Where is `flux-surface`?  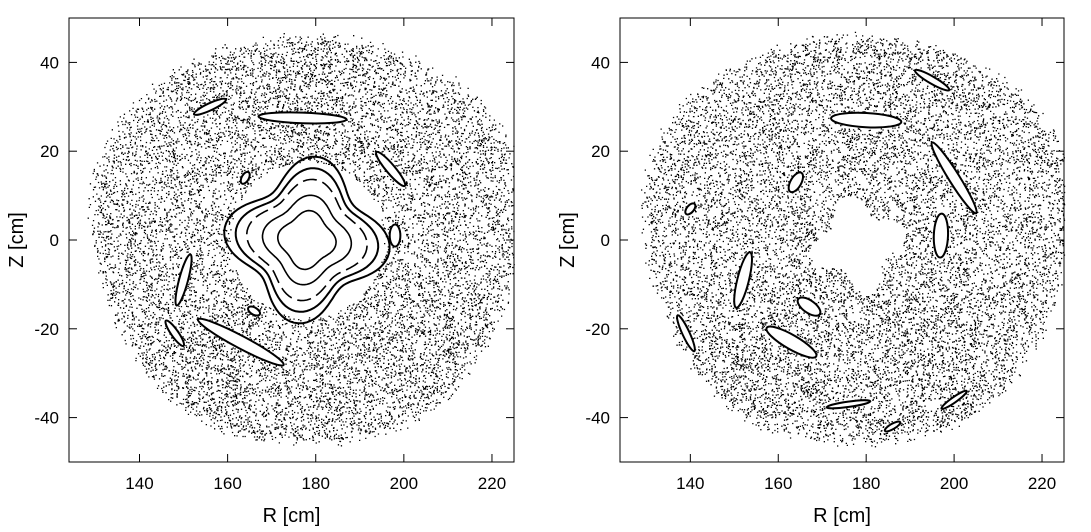
flux-surface is located at coordinates (307, 240).